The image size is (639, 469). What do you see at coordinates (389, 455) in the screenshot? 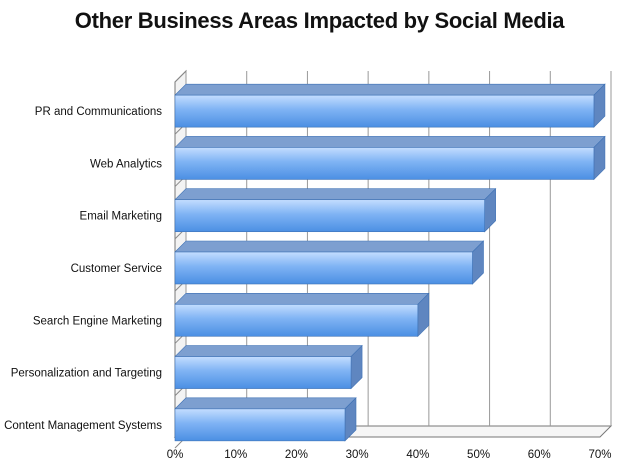
I see `x-axis-ticks: 0% 10% 20% 30% 40% 50% 60% 70%` at bounding box center [389, 455].